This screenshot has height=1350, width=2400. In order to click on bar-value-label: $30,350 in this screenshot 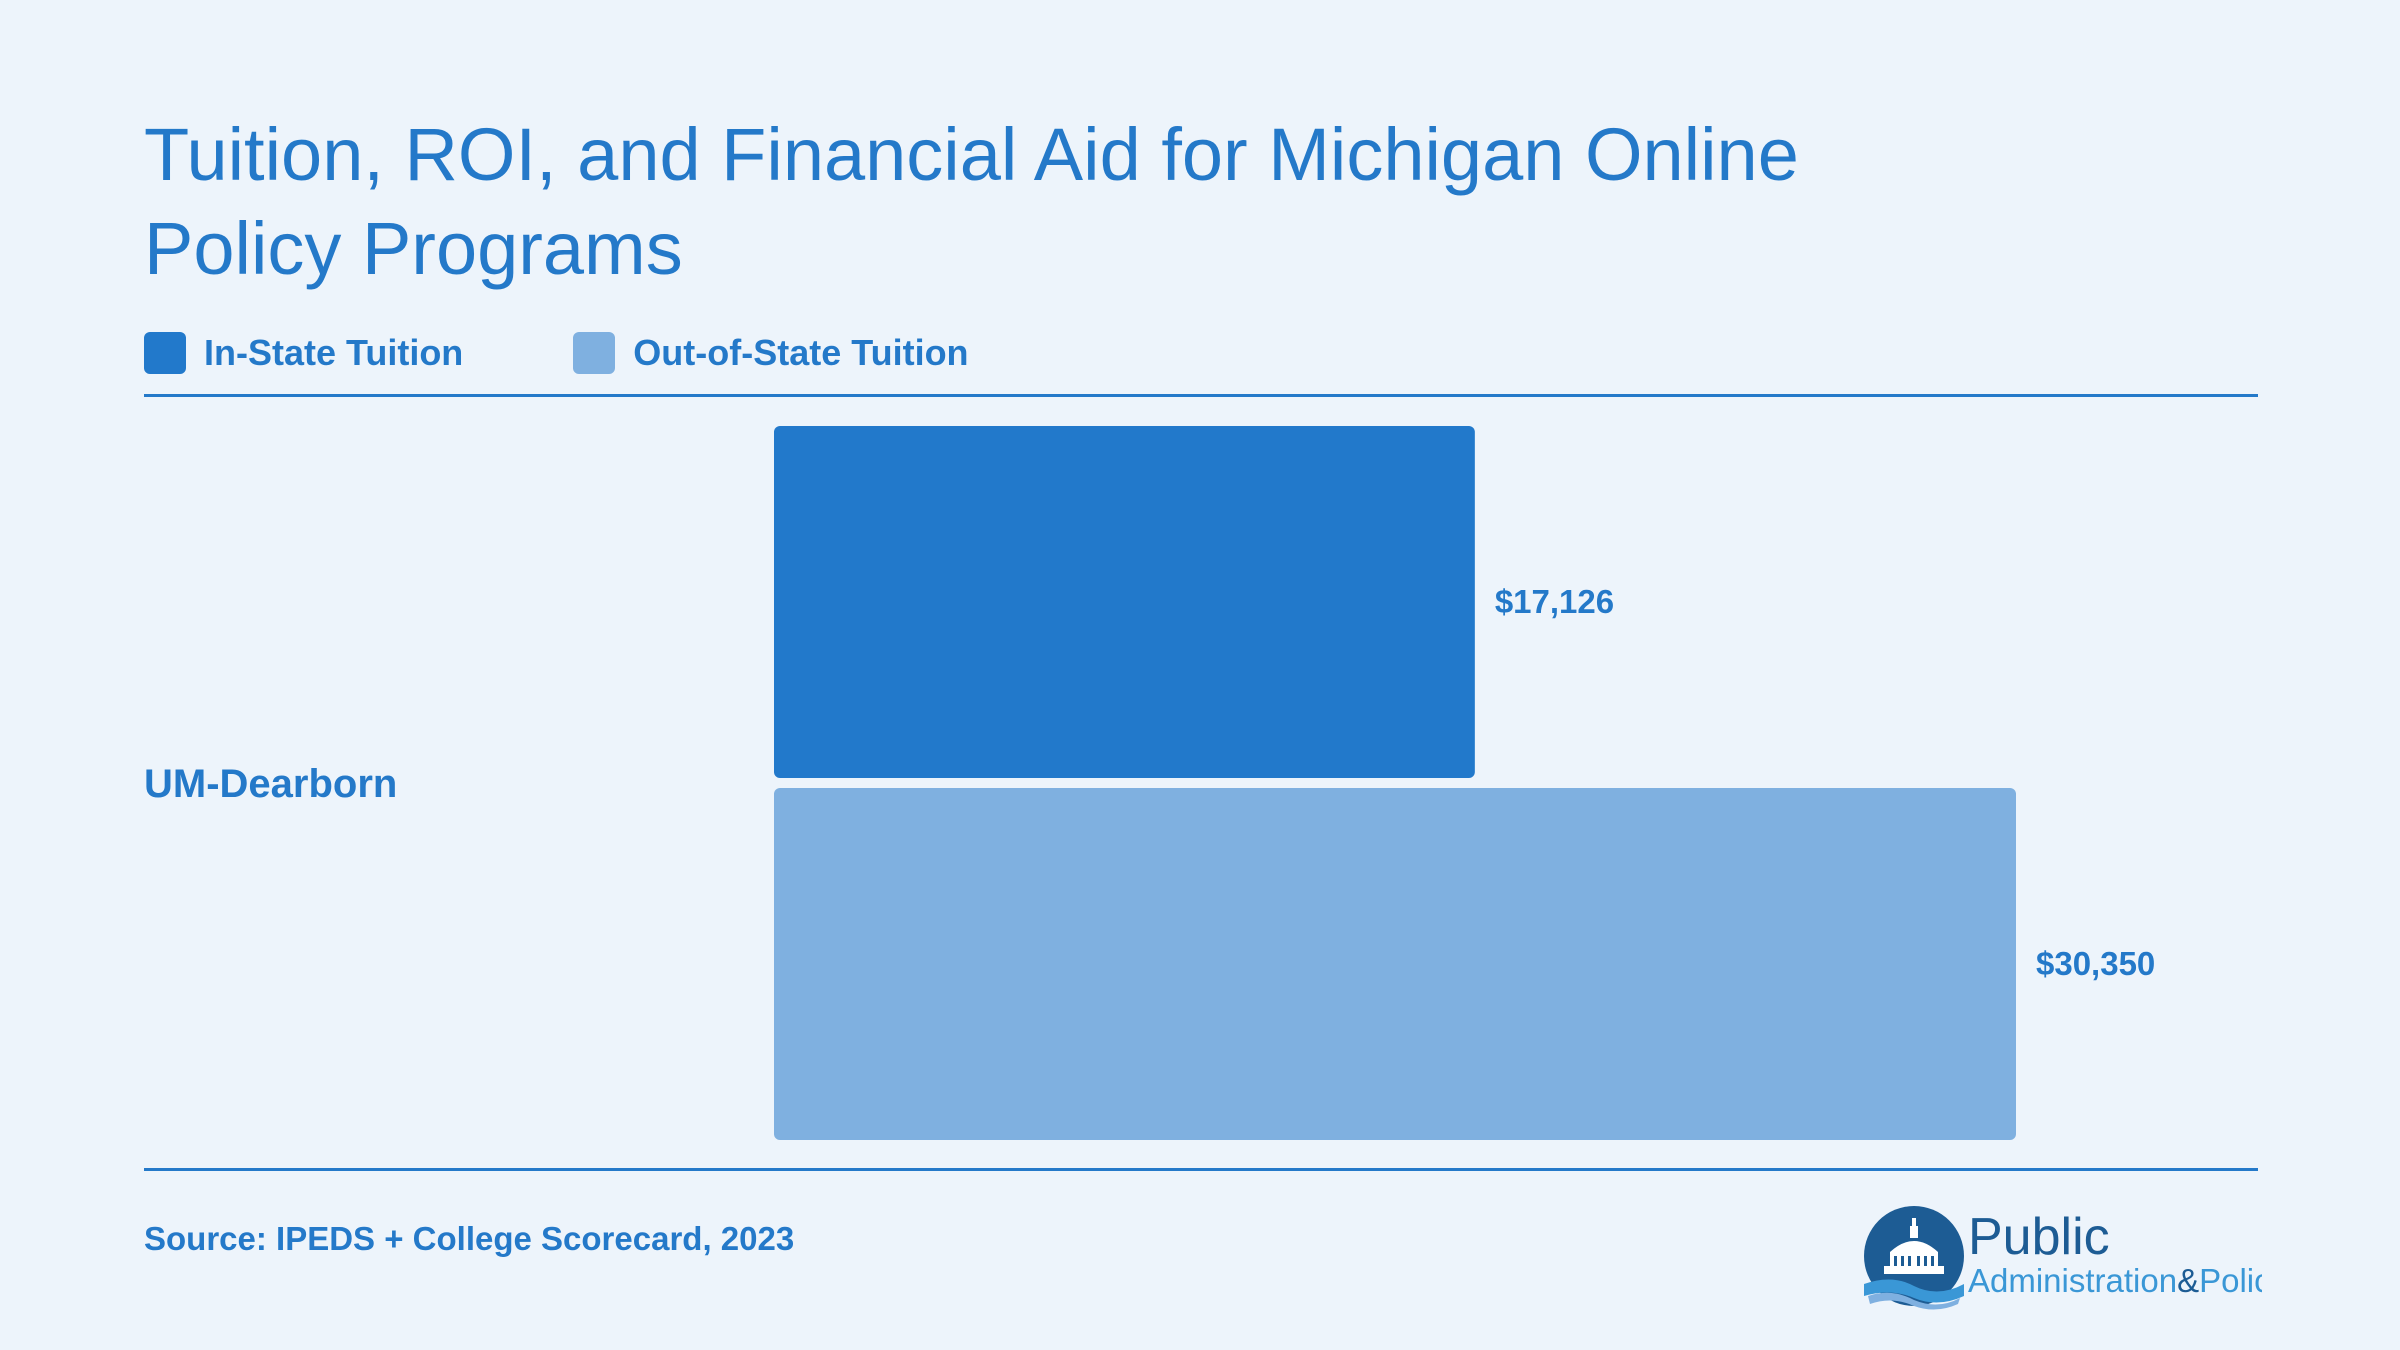, I will do `click(2095, 963)`.